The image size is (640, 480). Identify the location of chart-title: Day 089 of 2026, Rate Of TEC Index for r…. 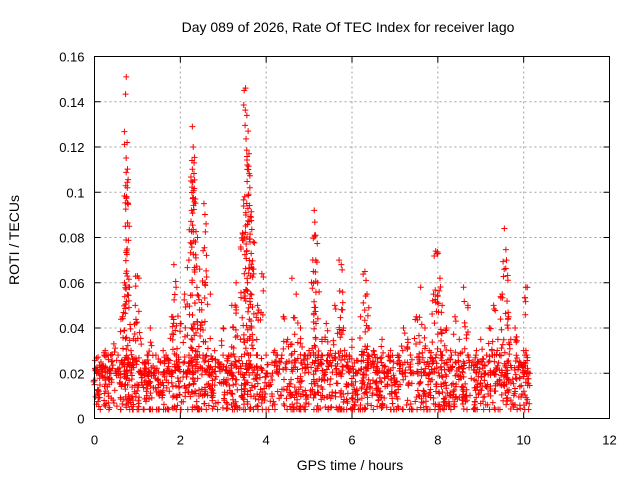
(348, 27).